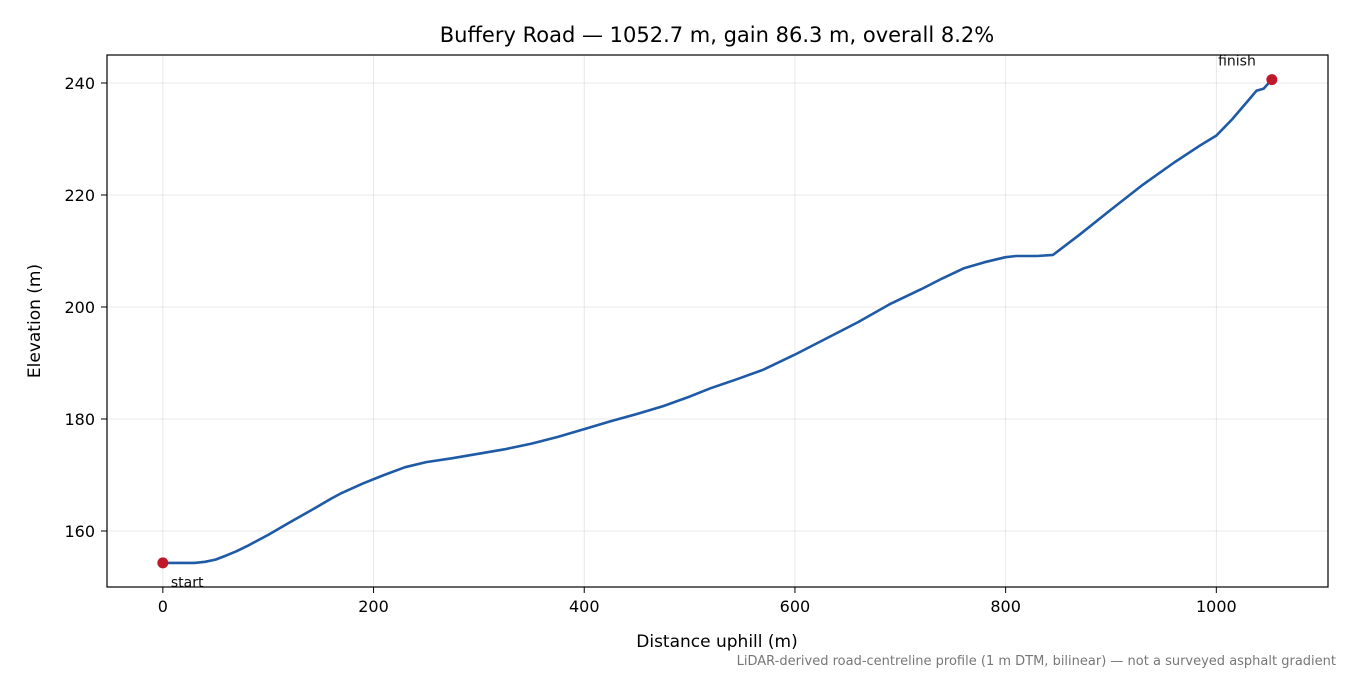 This screenshot has height=675, width=1350. I want to click on start-marker, so click(163, 563).